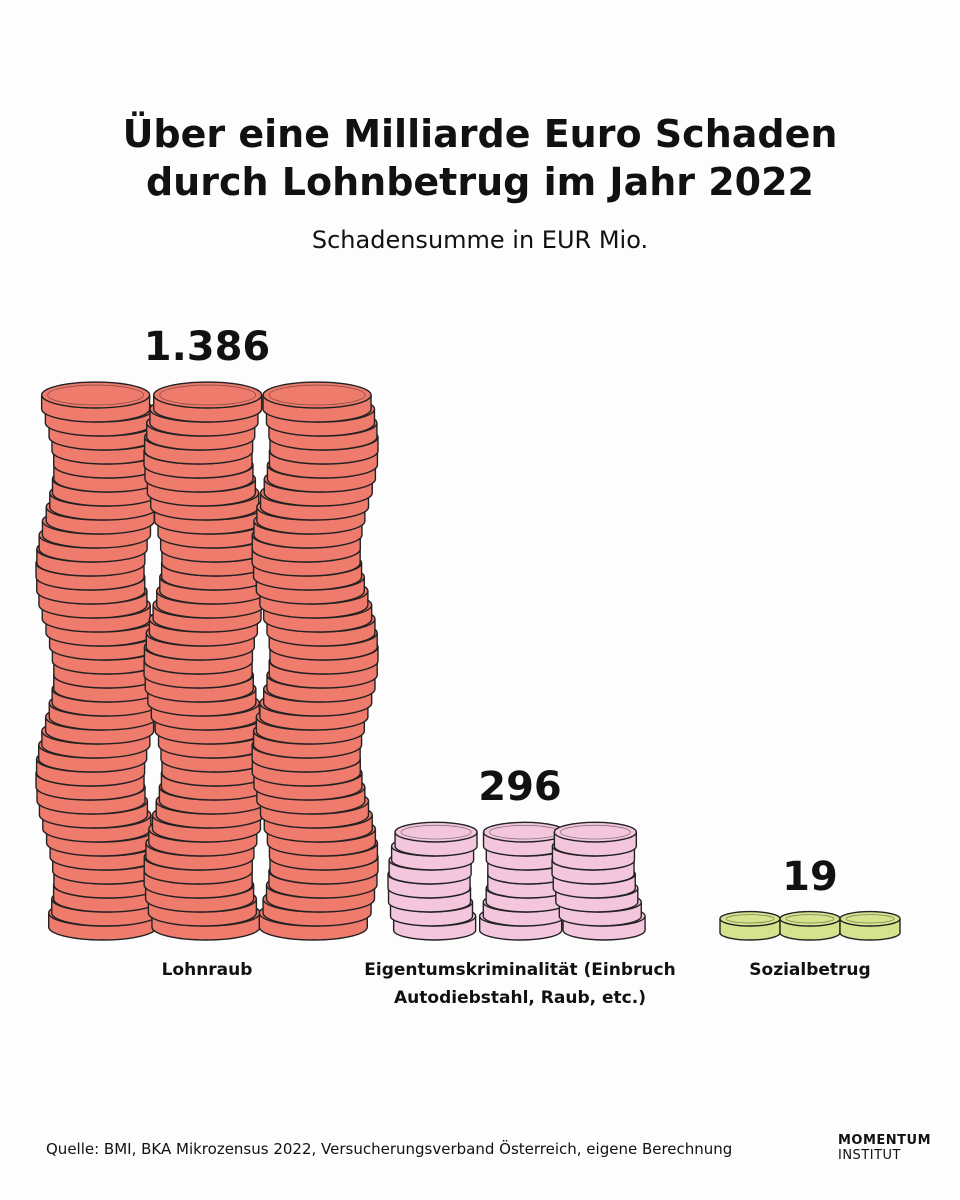 The image size is (960, 1200). I want to click on logo-line: MOMENTUM, so click(885, 1140).